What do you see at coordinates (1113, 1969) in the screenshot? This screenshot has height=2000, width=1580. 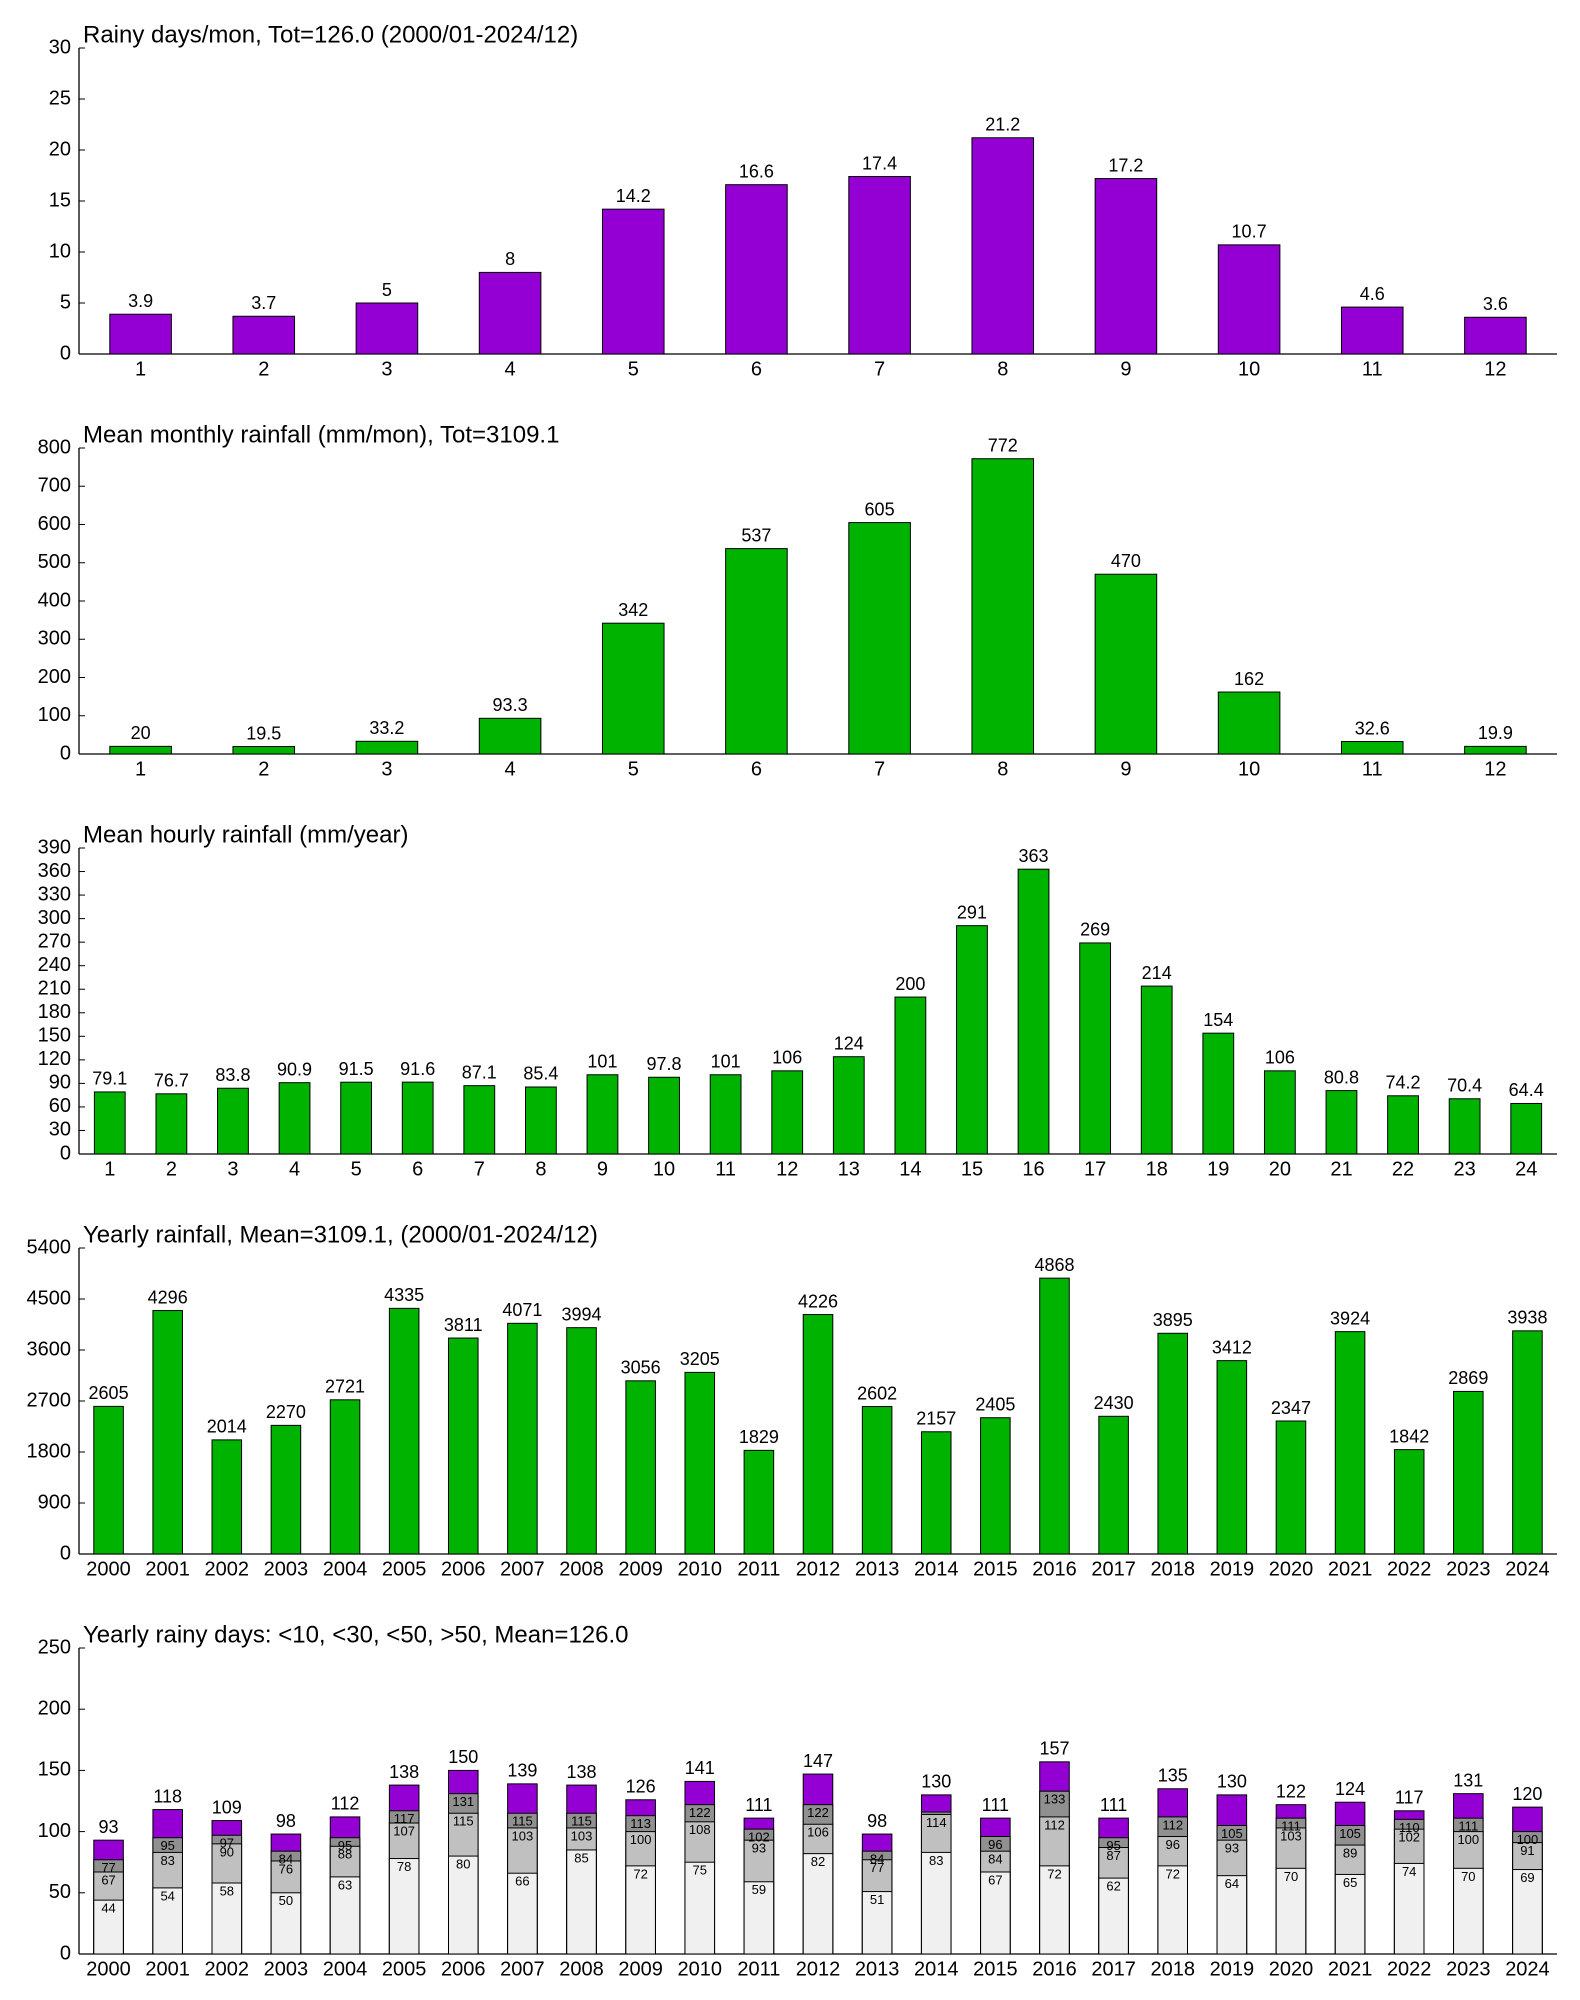 I see `x-tick-label: 2017` at bounding box center [1113, 1969].